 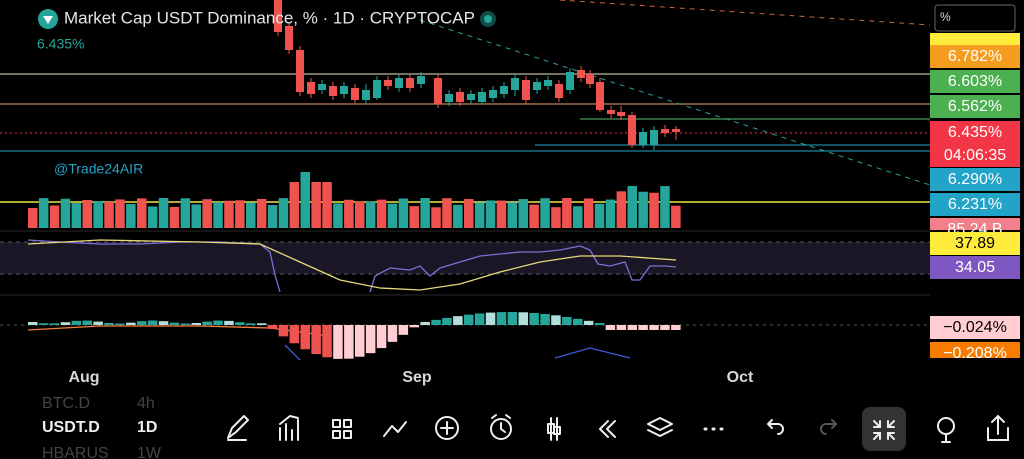 I want to click on interval: 4h, so click(x=146, y=403).